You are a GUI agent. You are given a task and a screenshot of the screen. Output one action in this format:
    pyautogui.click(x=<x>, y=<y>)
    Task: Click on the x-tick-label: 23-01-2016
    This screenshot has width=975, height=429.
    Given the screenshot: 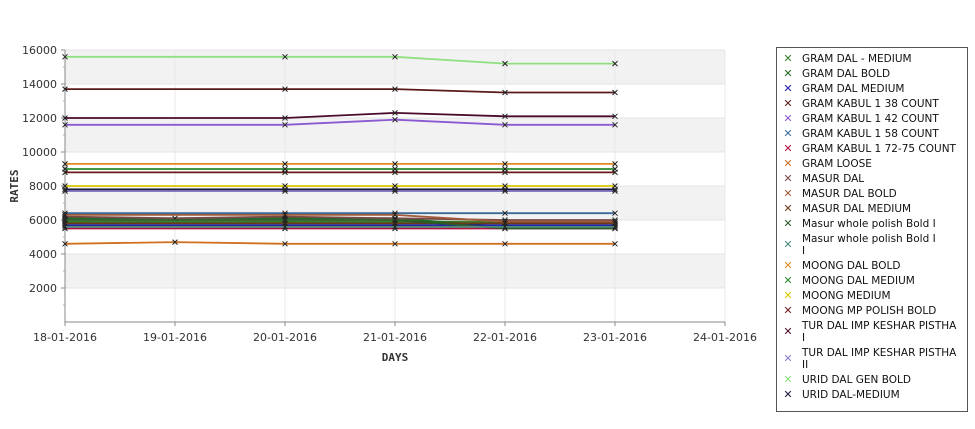 What is the action you would take?
    pyautogui.click(x=615, y=337)
    